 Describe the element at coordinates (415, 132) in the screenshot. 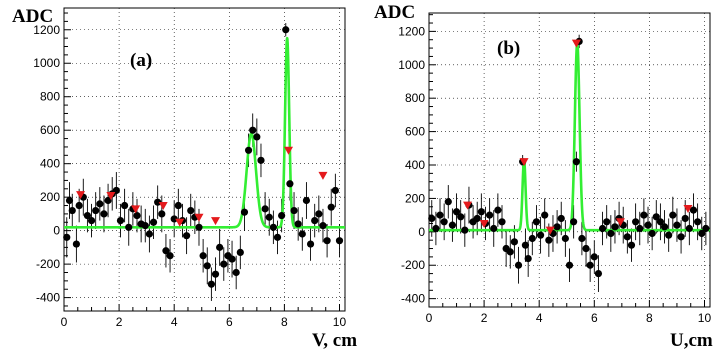

I see `y-tick-label-b: 600` at that location.